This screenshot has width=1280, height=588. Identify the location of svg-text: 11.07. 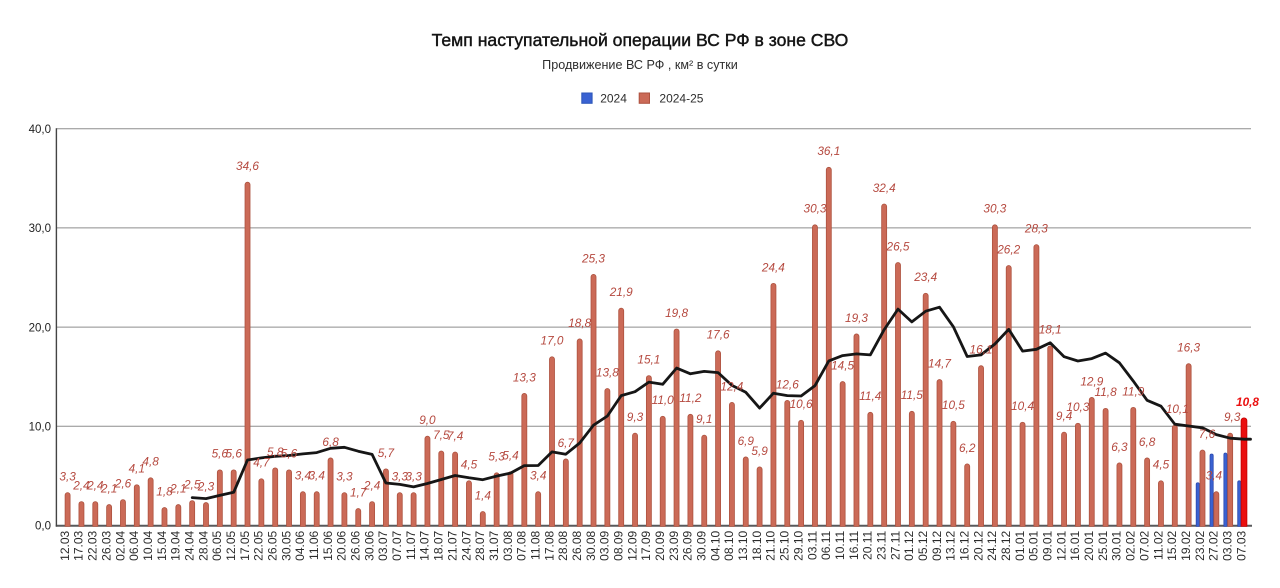
(411, 544).